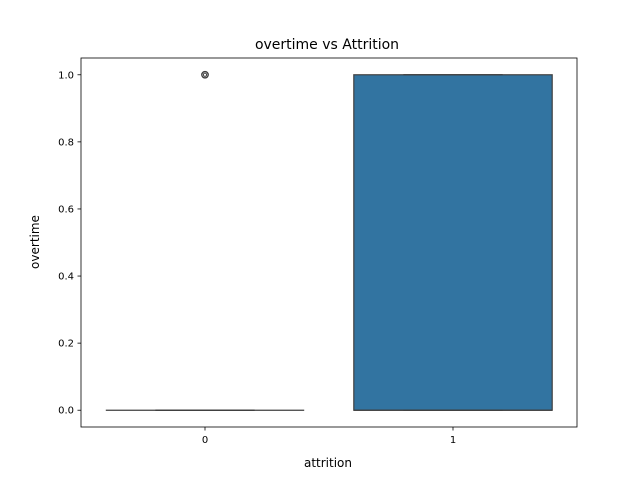 Image resolution: width=640 pixels, height=480 pixels. What do you see at coordinates (66, 209) in the screenshot?
I see `y-tick-label-3: 0.6` at bounding box center [66, 209].